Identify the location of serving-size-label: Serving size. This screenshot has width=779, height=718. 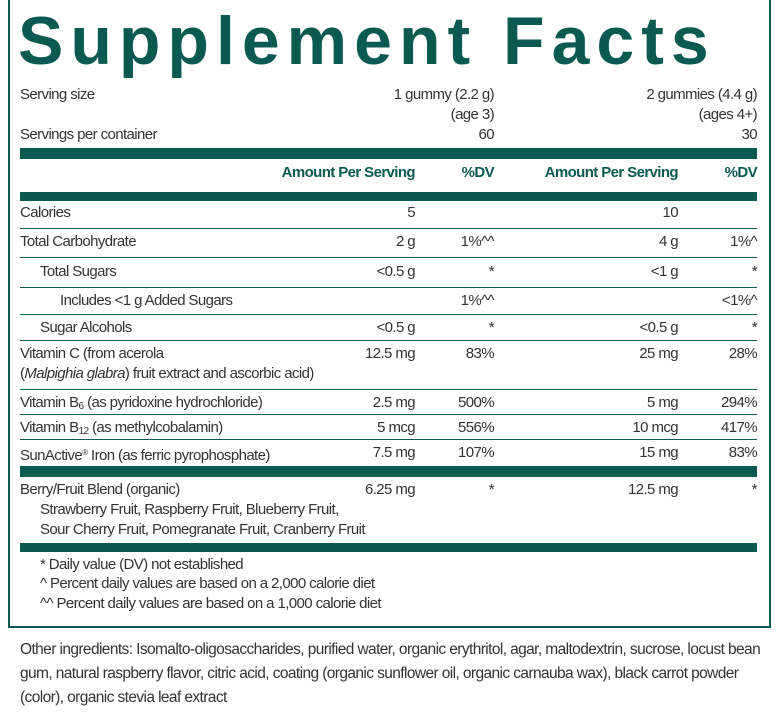
(57, 94).